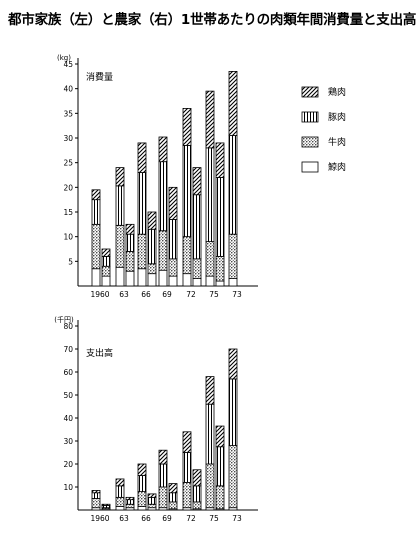 Image resolution: width=420 pixels, height=554 pixels. What do you see at coordinates (337, 142) in the screenshot?
I see `legend-label: 牛肉` at bounding box center [337, 142].